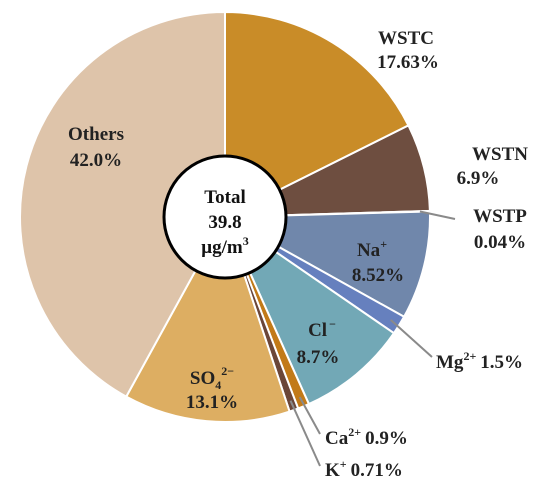 Image resolution: width=550 pixels, height=488 pixels. What do you see at coordinates (227, 371) in the screenshot?
I see `so4-sup: 2−` at bounding box center [227, 371].